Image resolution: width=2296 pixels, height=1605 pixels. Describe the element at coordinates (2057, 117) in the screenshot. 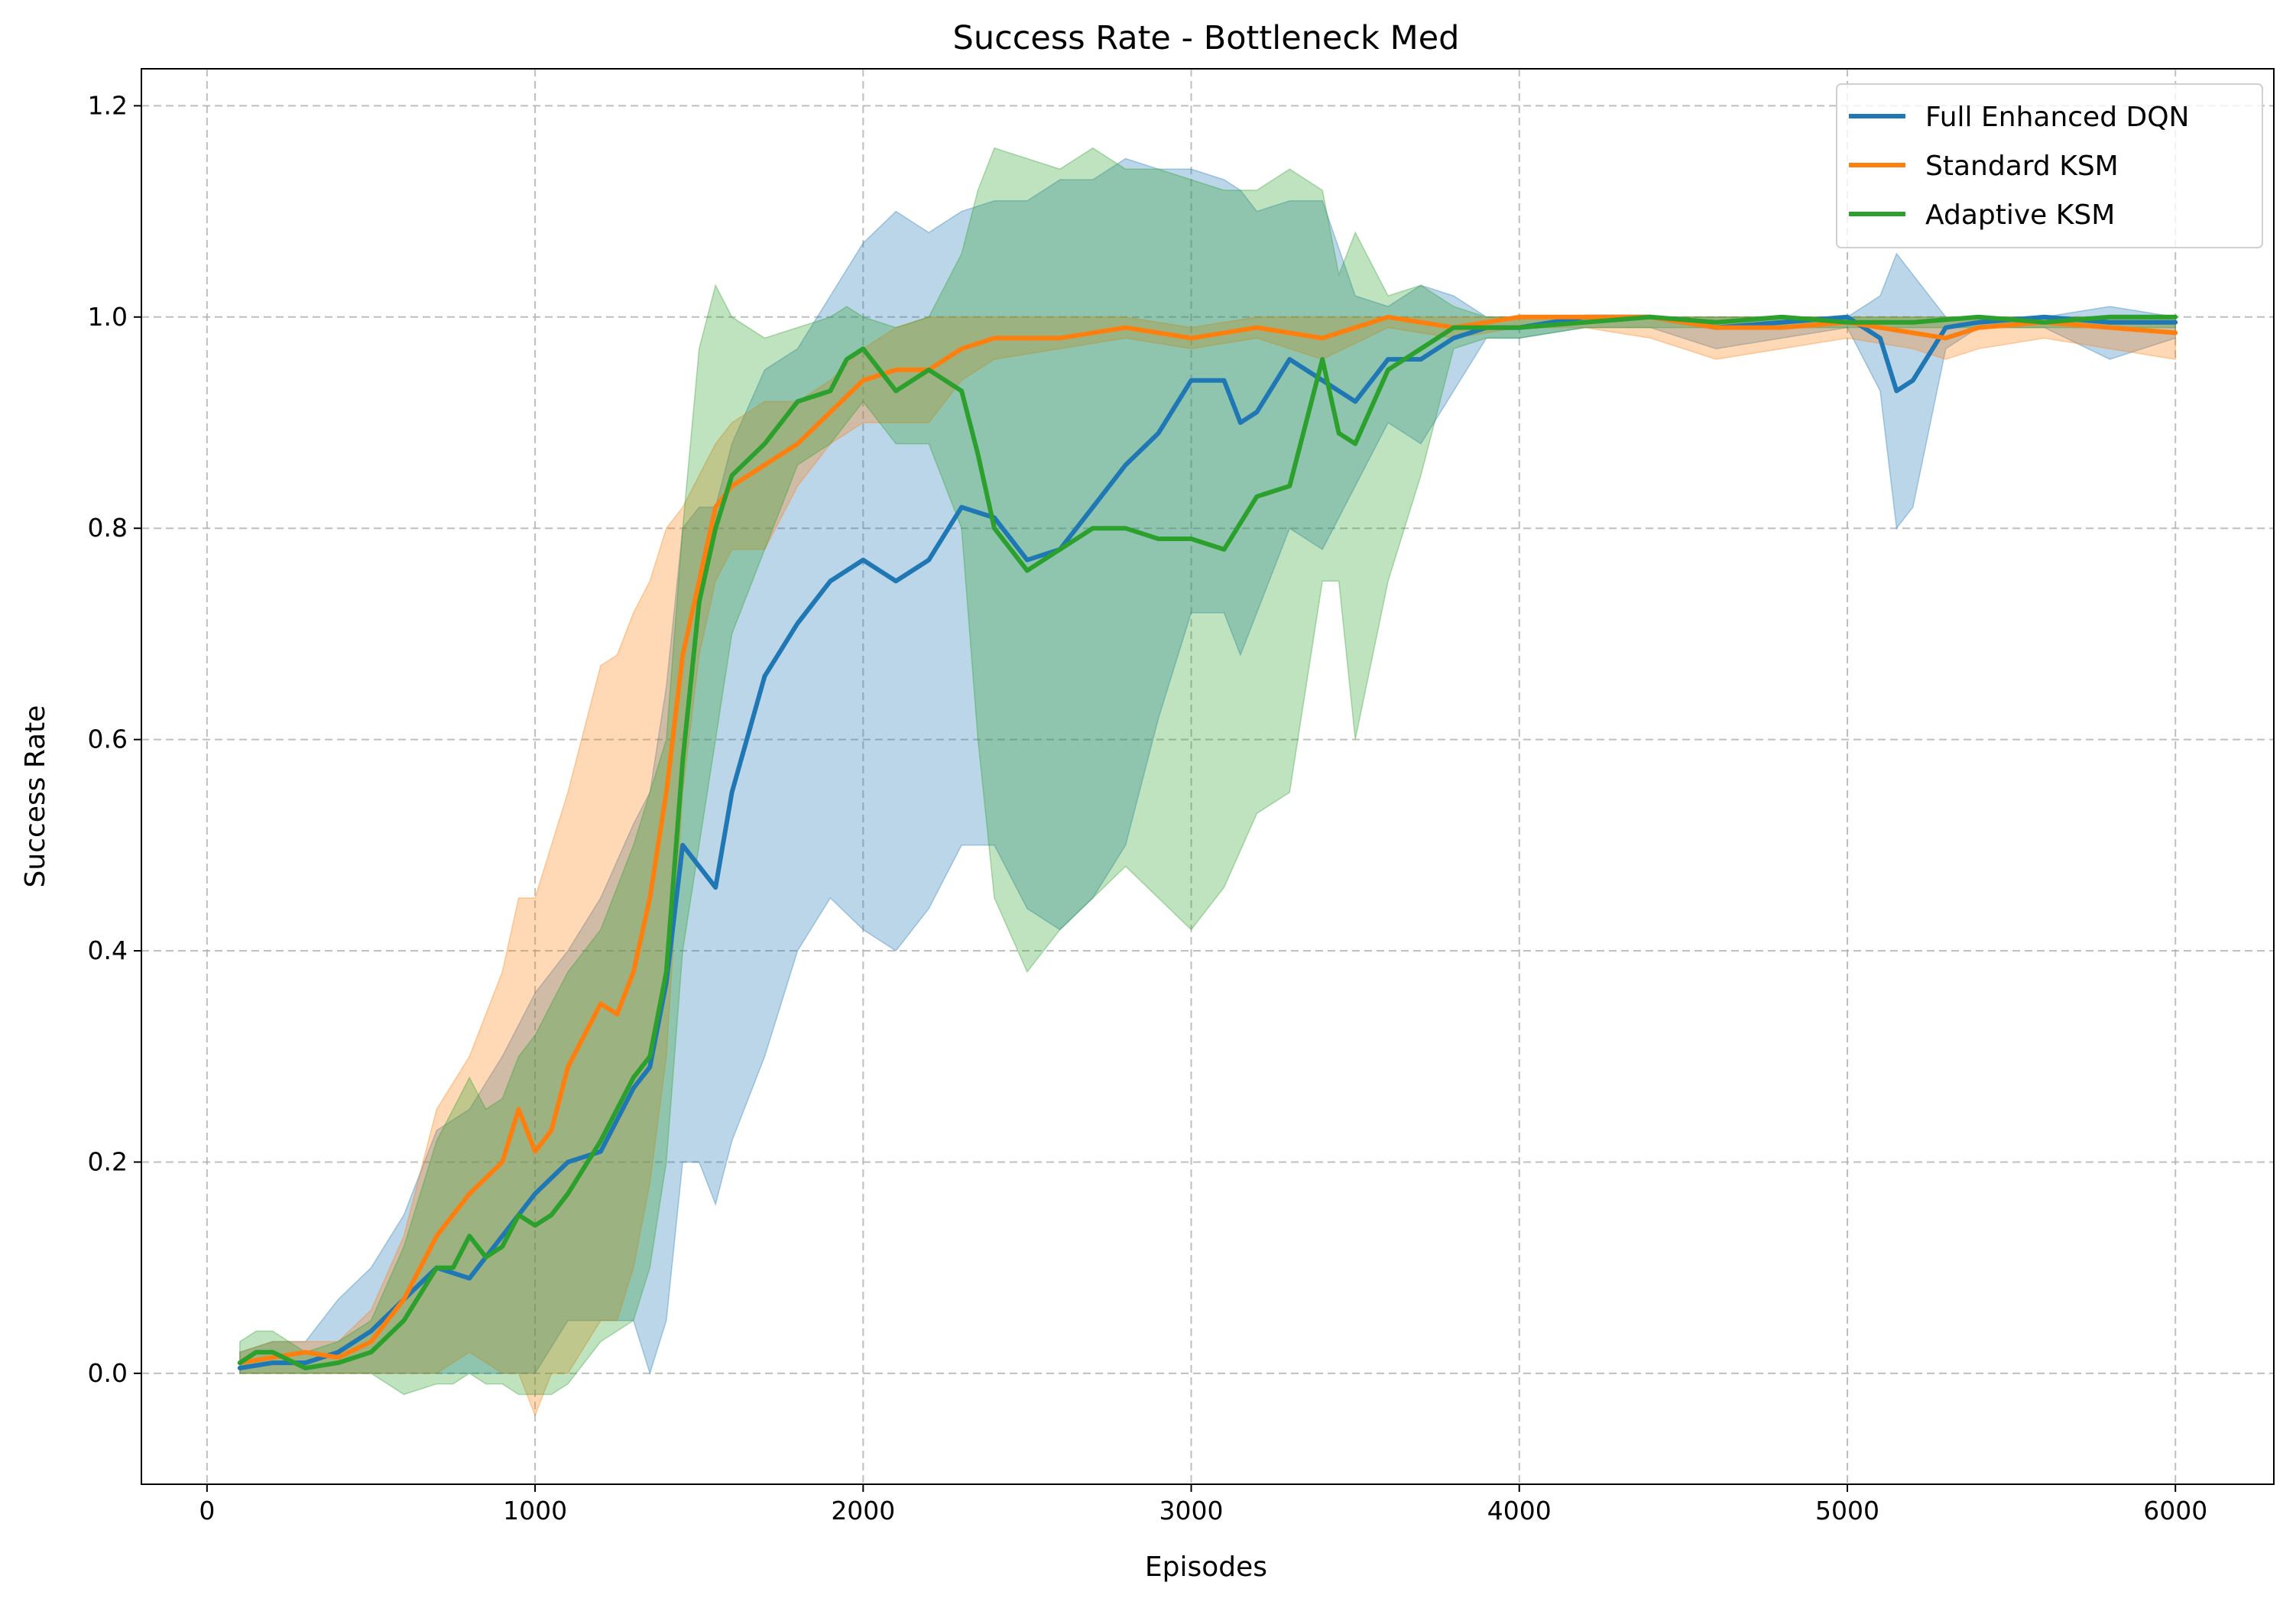

I see `legend-label-0: Full Enhanced DQN` at that location.